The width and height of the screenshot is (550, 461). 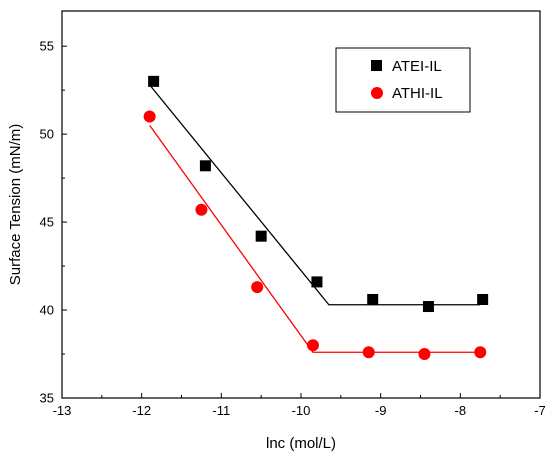 What do you see at coordinates (540, 410) in the screenshot?
I see `x-tick-label: -7` at bounding box center [540, 410].